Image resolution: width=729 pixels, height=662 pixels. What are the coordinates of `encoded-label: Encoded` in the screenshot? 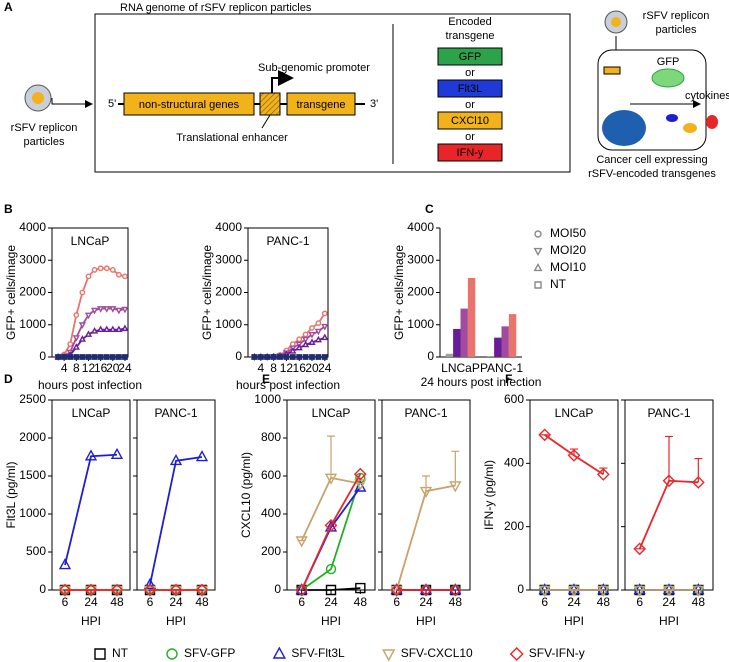 It's located at (469, 22).